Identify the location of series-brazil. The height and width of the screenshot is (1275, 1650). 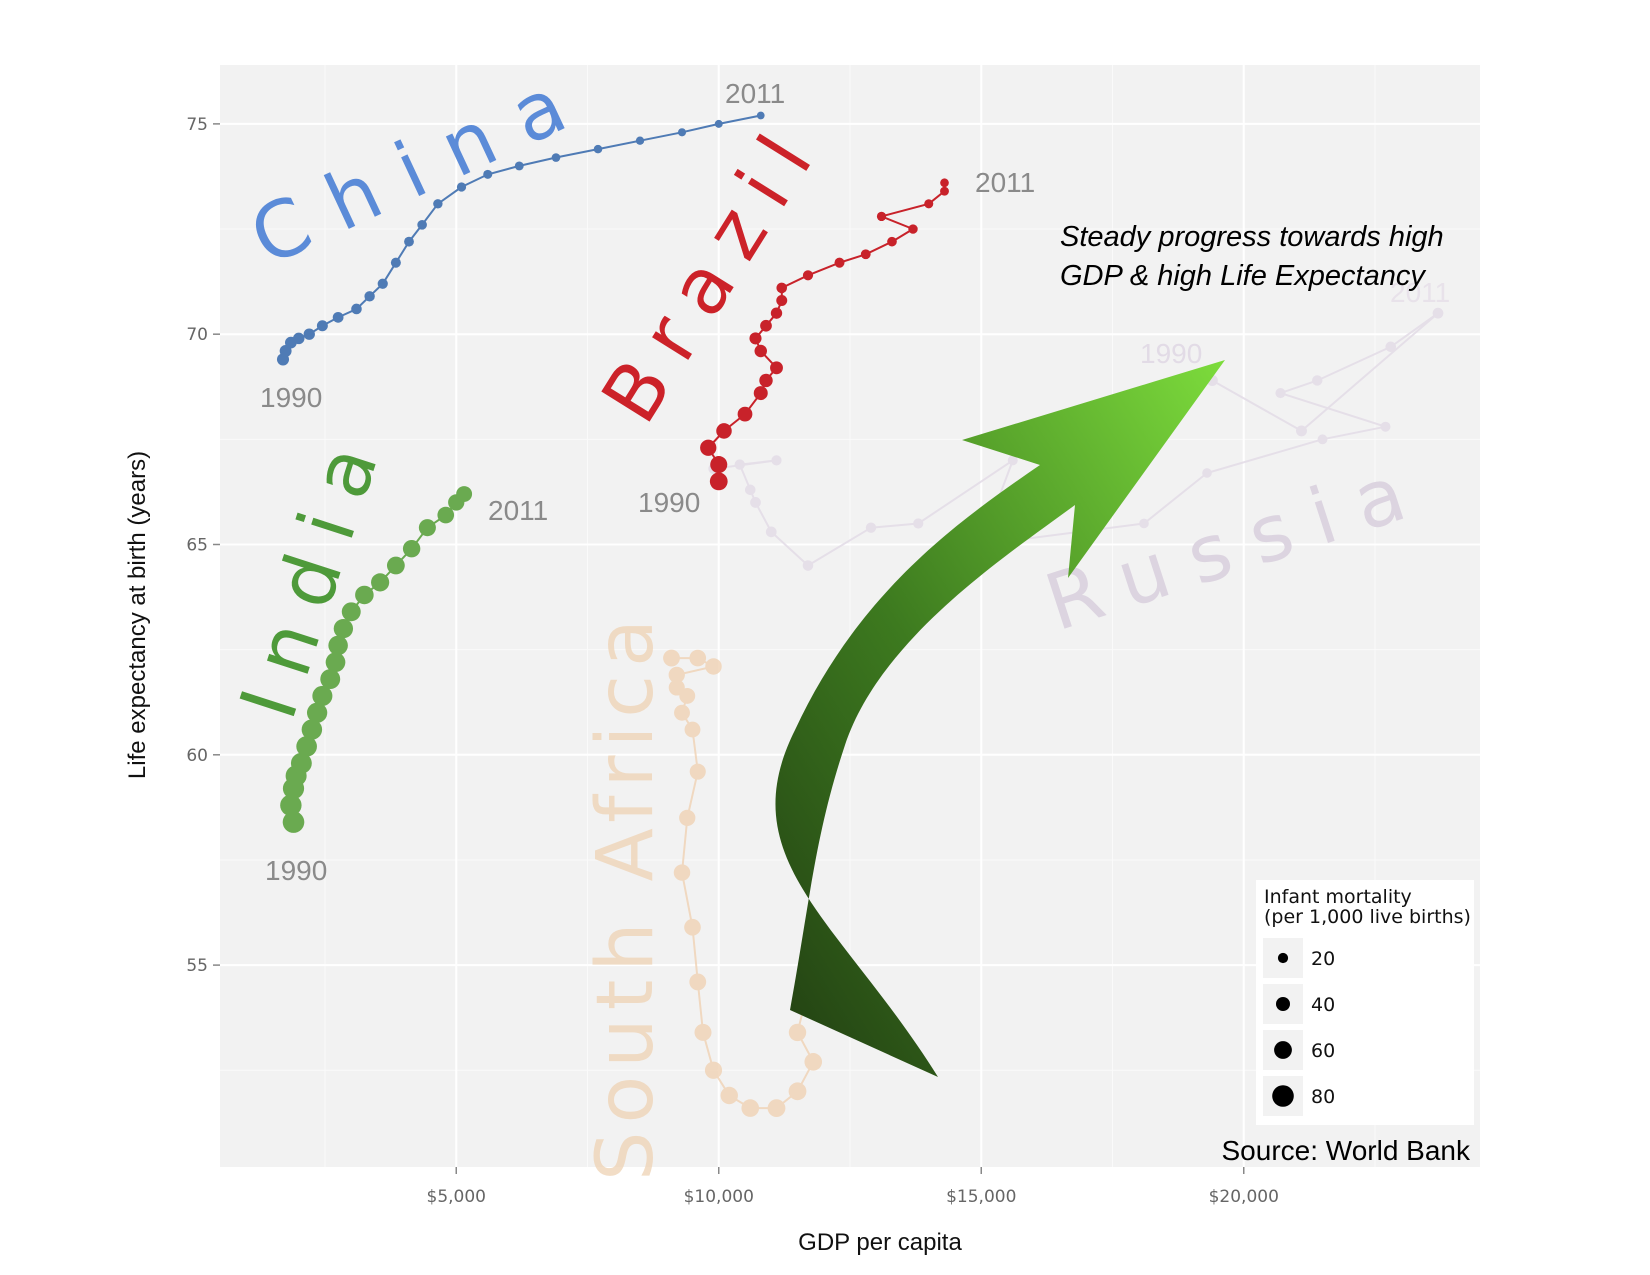
(824, 334).